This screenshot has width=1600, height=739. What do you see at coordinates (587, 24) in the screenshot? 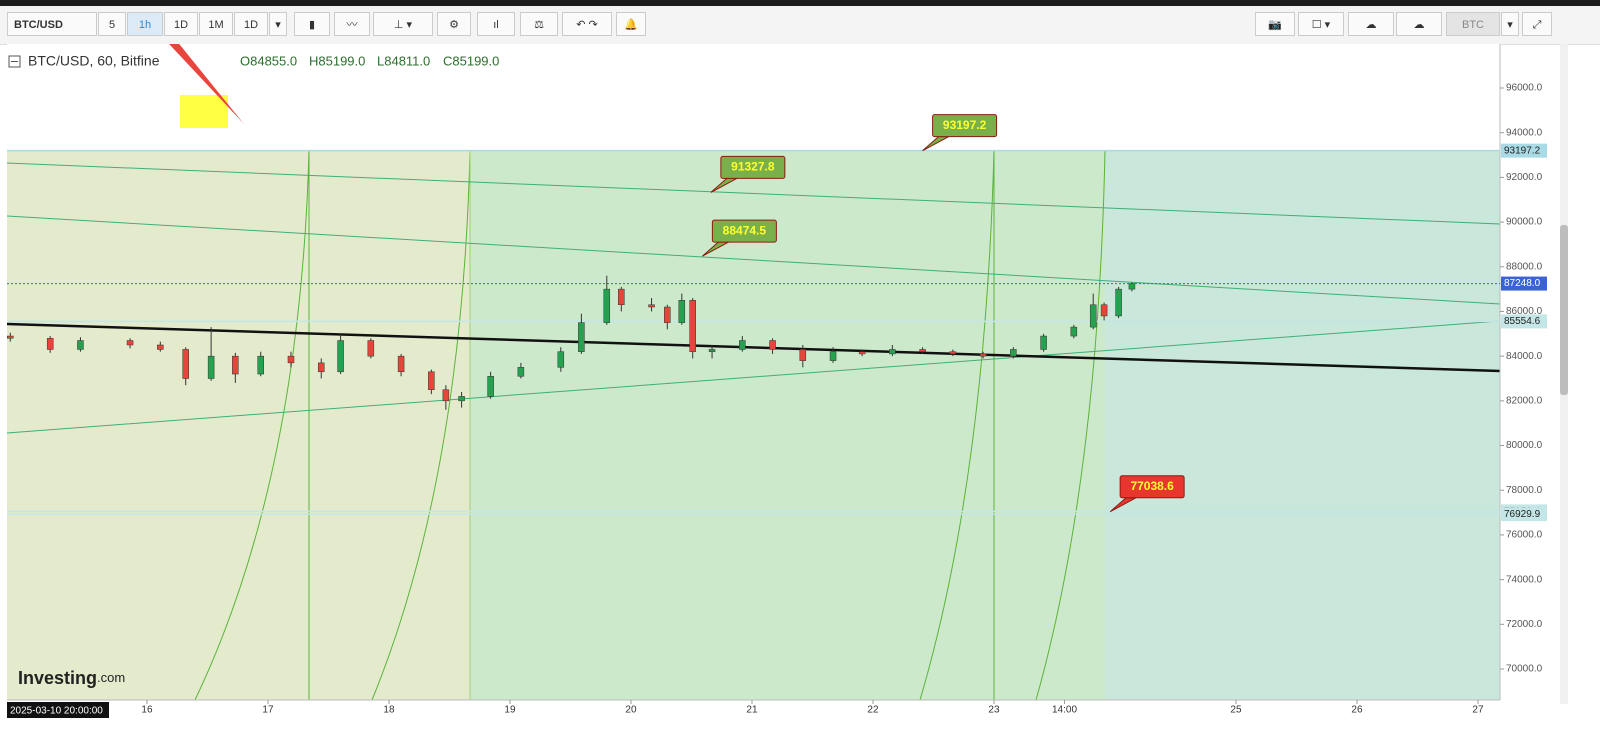
I see `undo-redo-button: ↶ ↷` at bounding box center [587, 24].